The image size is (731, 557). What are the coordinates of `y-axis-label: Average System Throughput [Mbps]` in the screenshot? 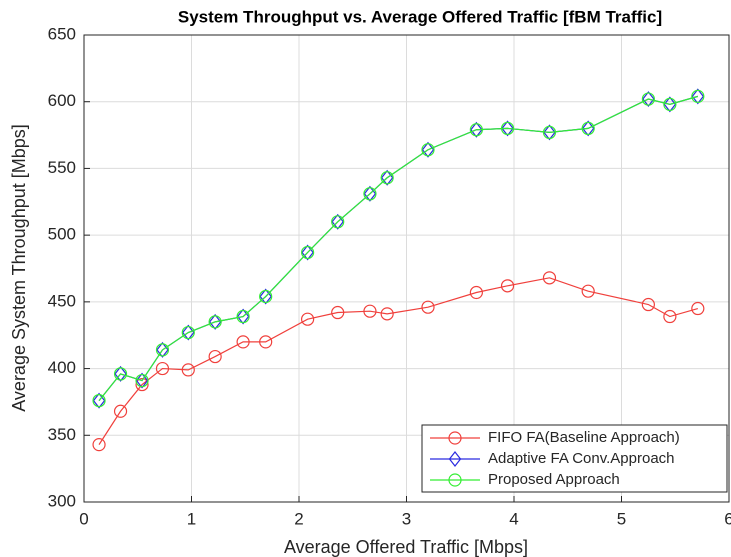 It's located at (19, 268).